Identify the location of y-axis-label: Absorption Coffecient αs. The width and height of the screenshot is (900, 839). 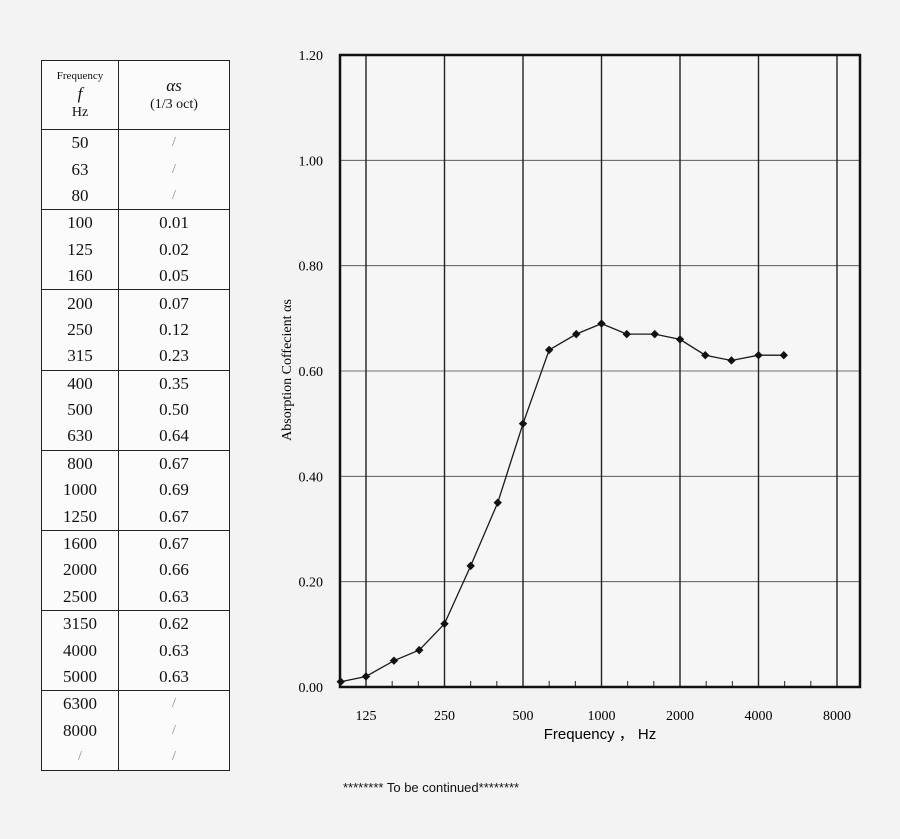
(287, 370).